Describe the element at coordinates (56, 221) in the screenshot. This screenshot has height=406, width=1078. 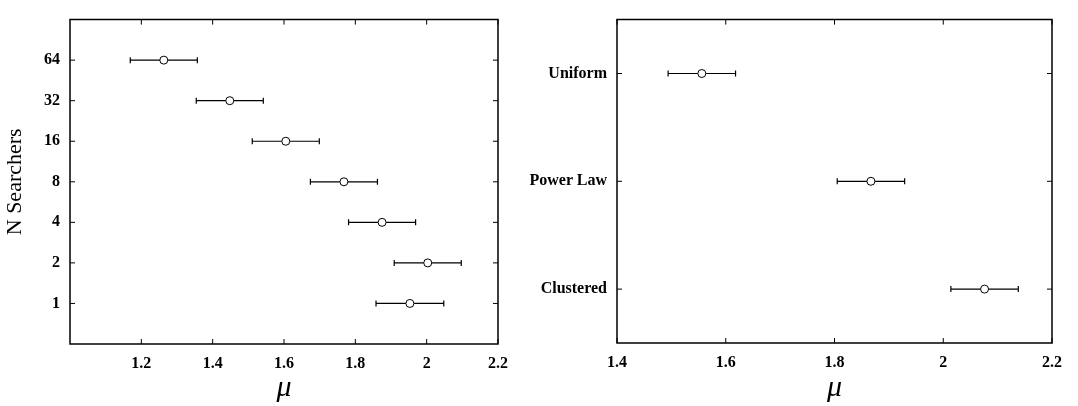
I see `y-tick-label: 4` at that location.